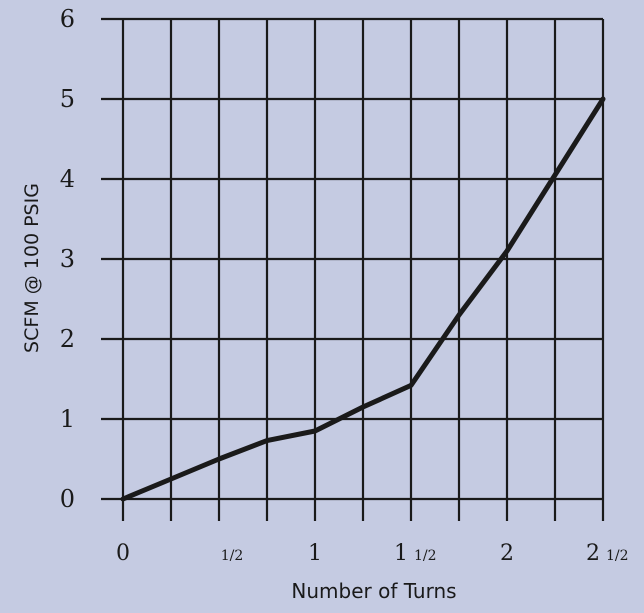  What do you see at coordinates (67, 339) in the screenshot?
I see `y-tick-label: 2` at bounding box center [67, 339].